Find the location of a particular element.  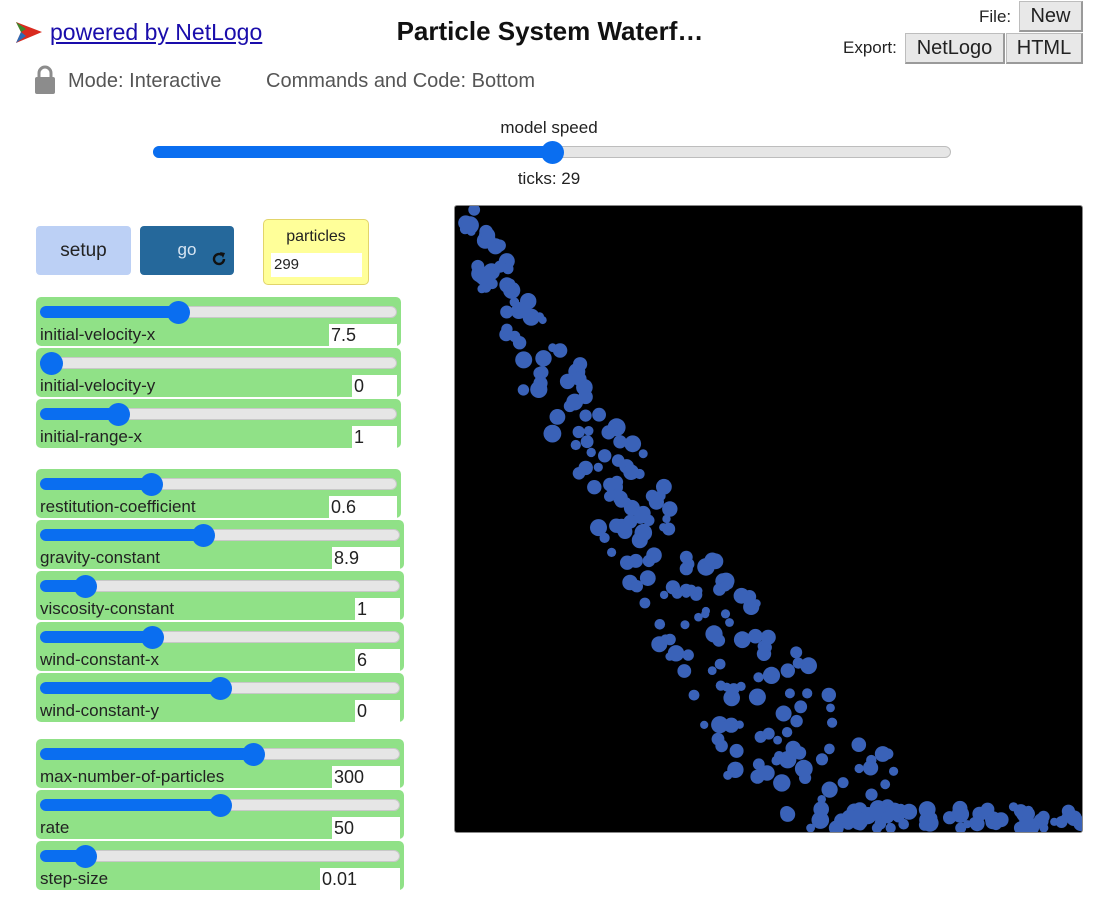

slider-initial-velocity-x: initial-velocity-x 7.5 is located at coordinates (218, 321).